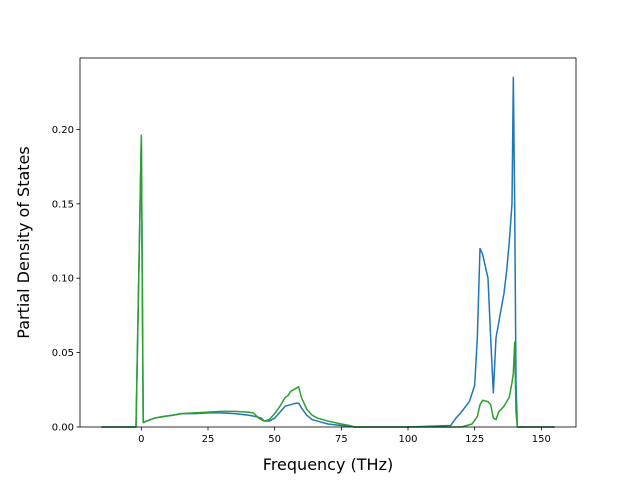  I want to click on x-tick-label: 75, so click(341, 439).